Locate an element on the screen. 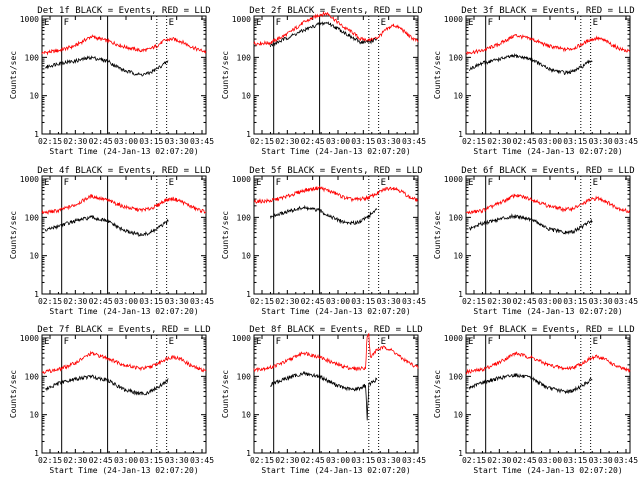 The image size is (640, 484). panel-title: Det 5f BLACK = Events, RED = LLD is located at coordinates (335, 171).